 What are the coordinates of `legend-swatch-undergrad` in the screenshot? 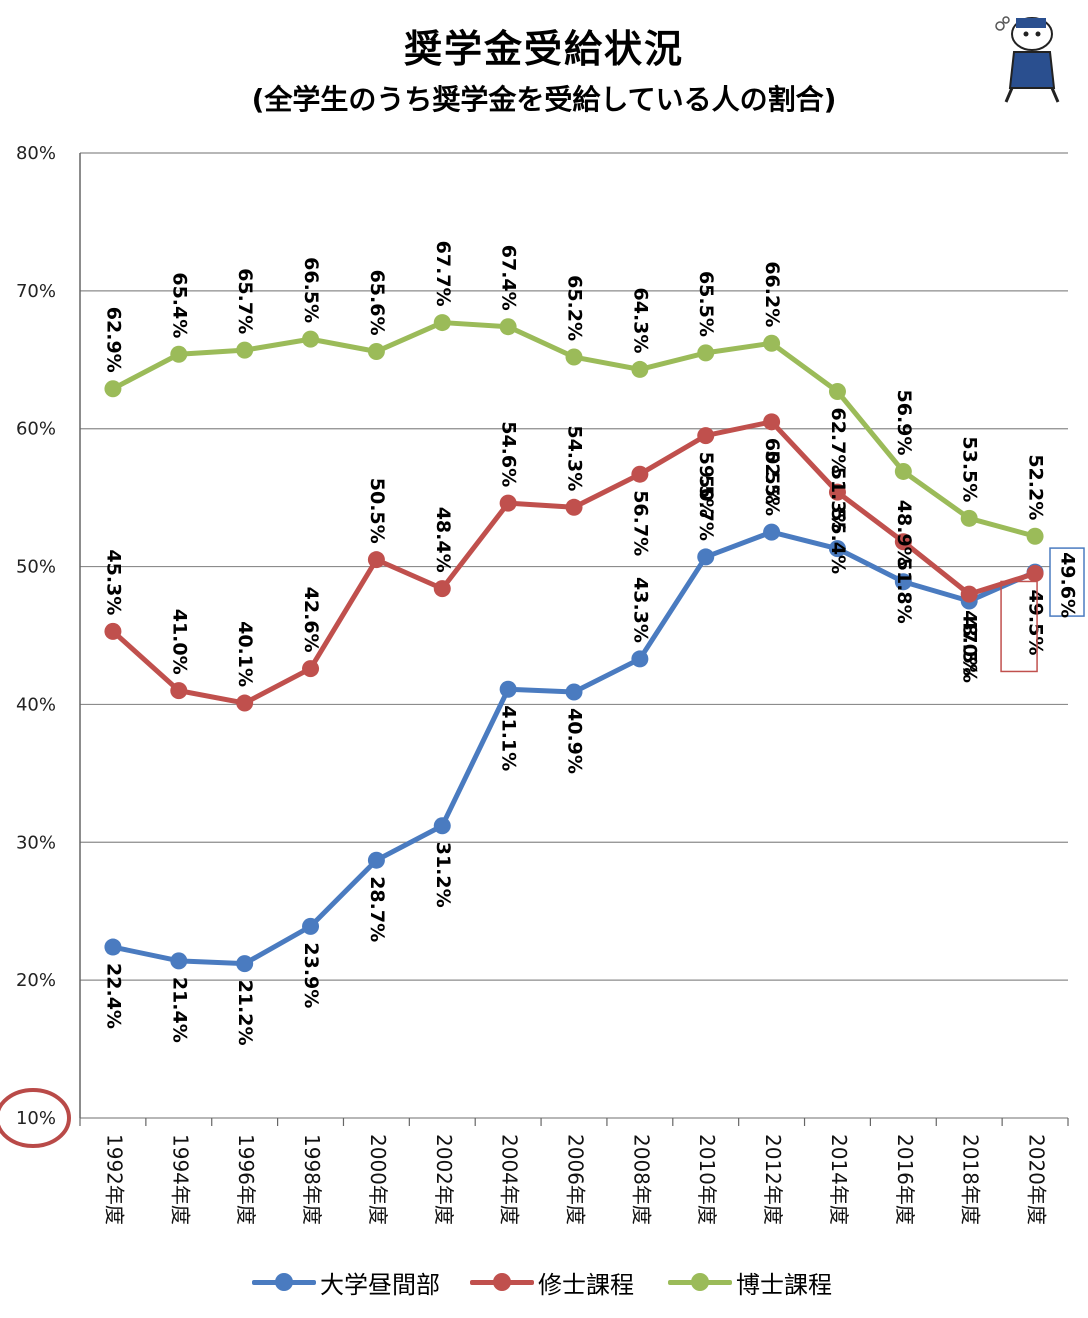 It's located at (284, 1282).